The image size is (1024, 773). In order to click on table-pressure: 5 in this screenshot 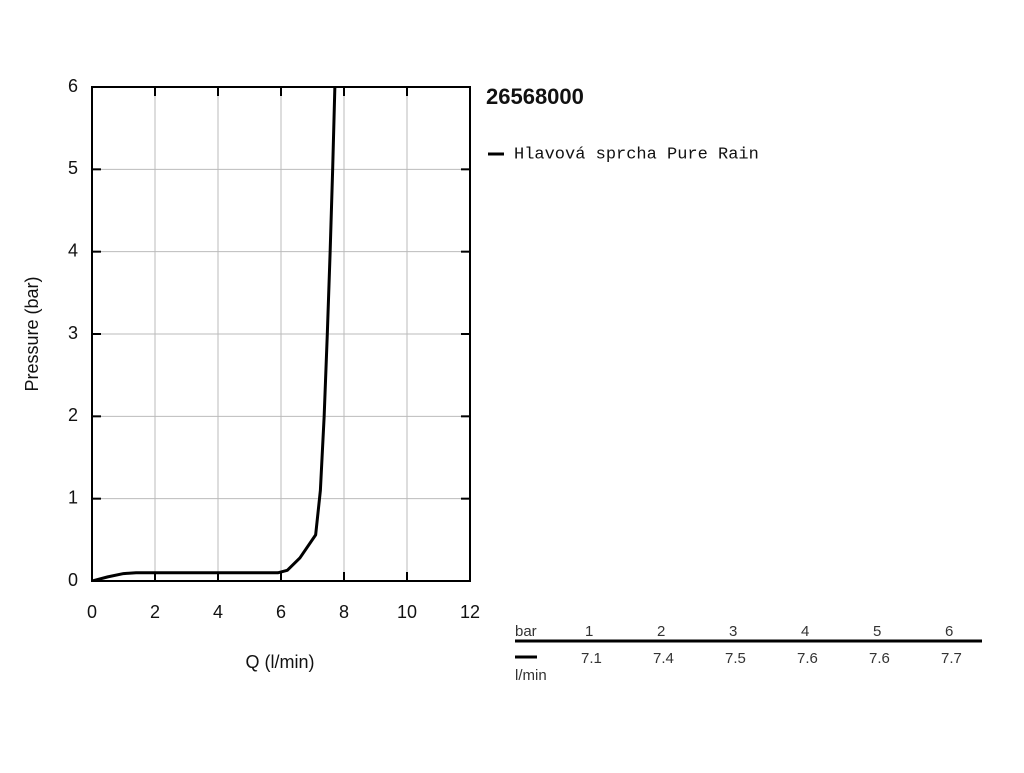, I will do `click(877, 631)`.